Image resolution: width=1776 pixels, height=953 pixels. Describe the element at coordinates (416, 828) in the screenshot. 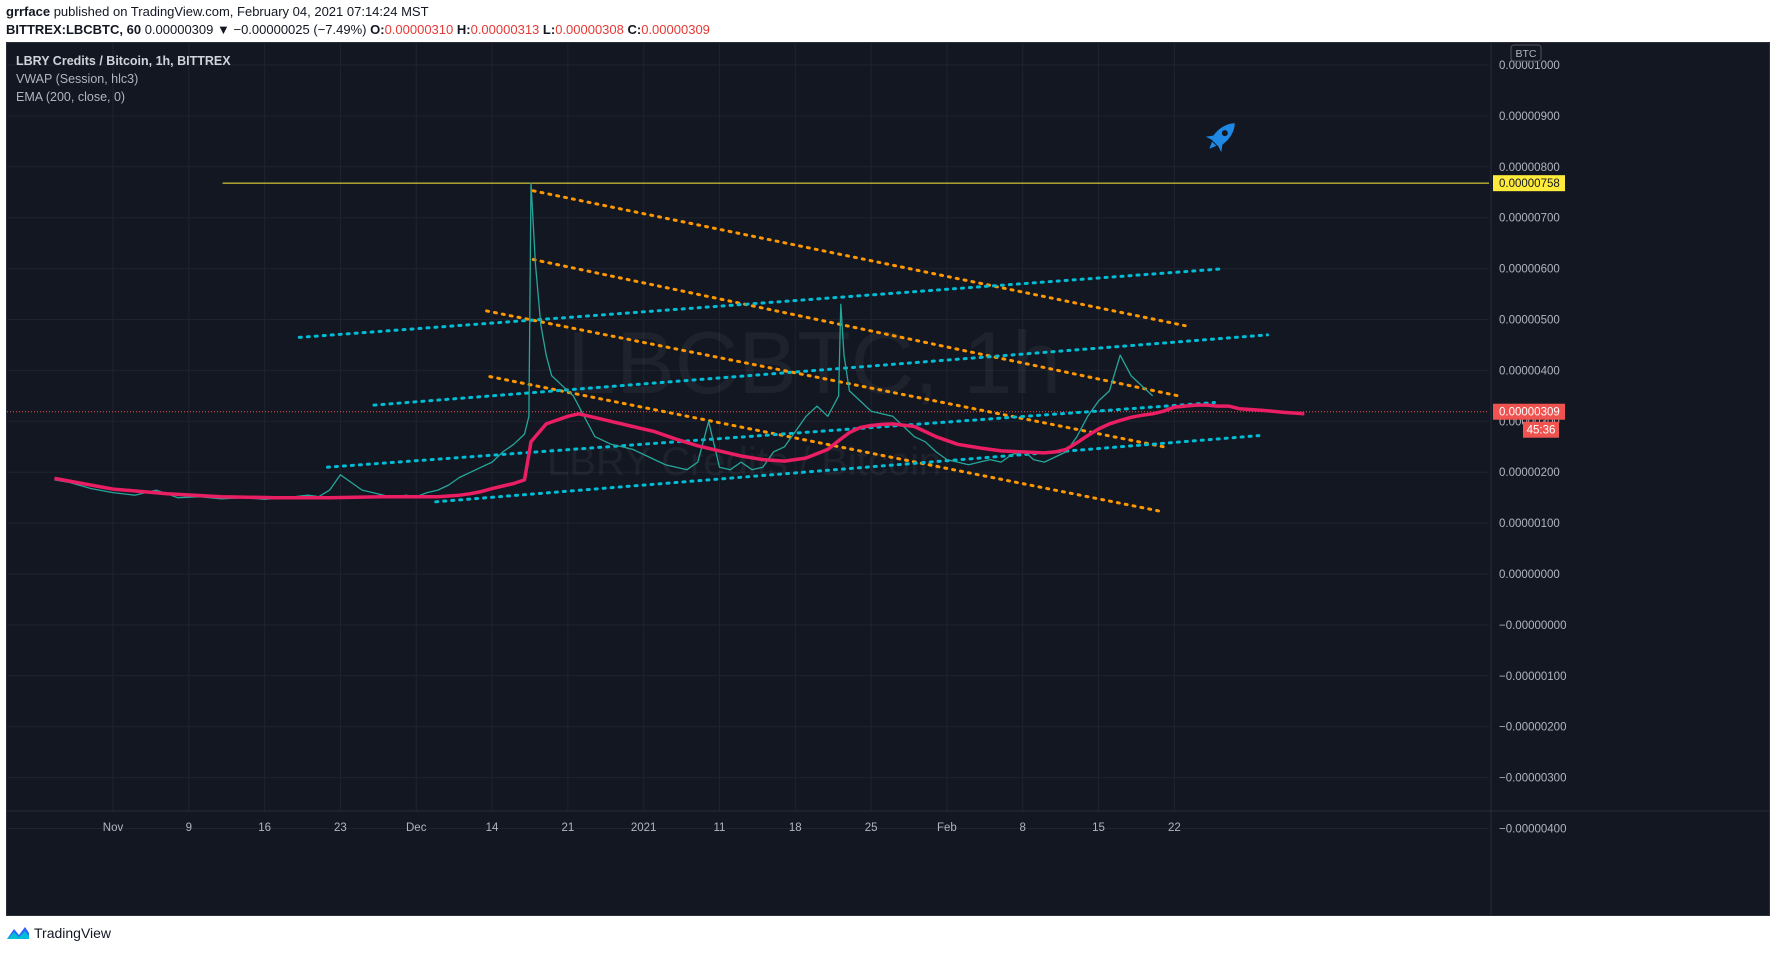

I see `x-tick-label: Dec` at that location.